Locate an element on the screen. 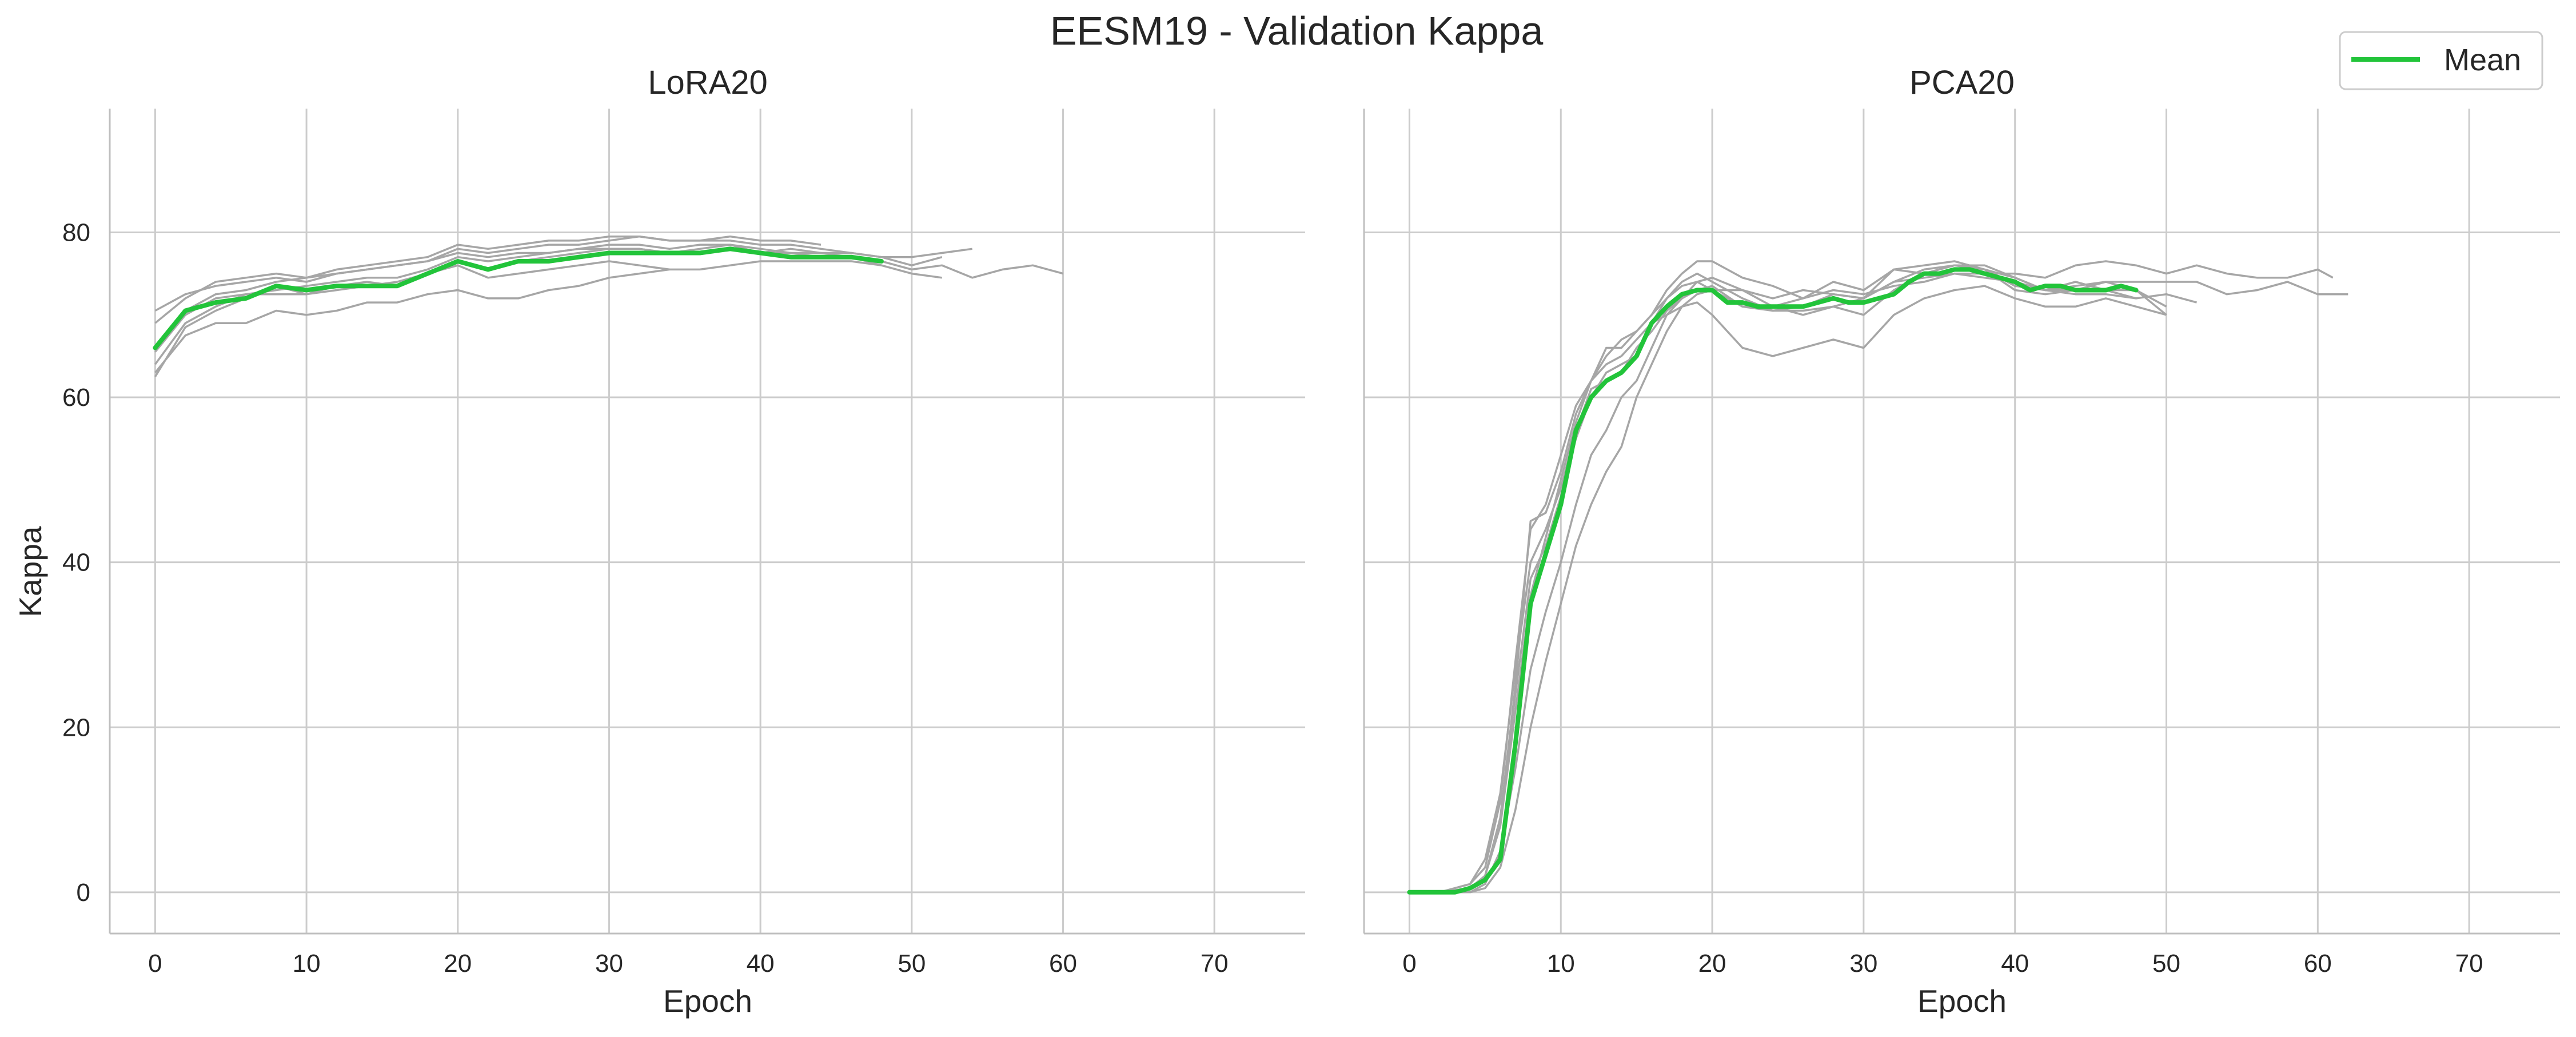 This screenshot has height=1037, width=2576. pca20-x-tick-label: 10 is located at coordinates (1561, 964).